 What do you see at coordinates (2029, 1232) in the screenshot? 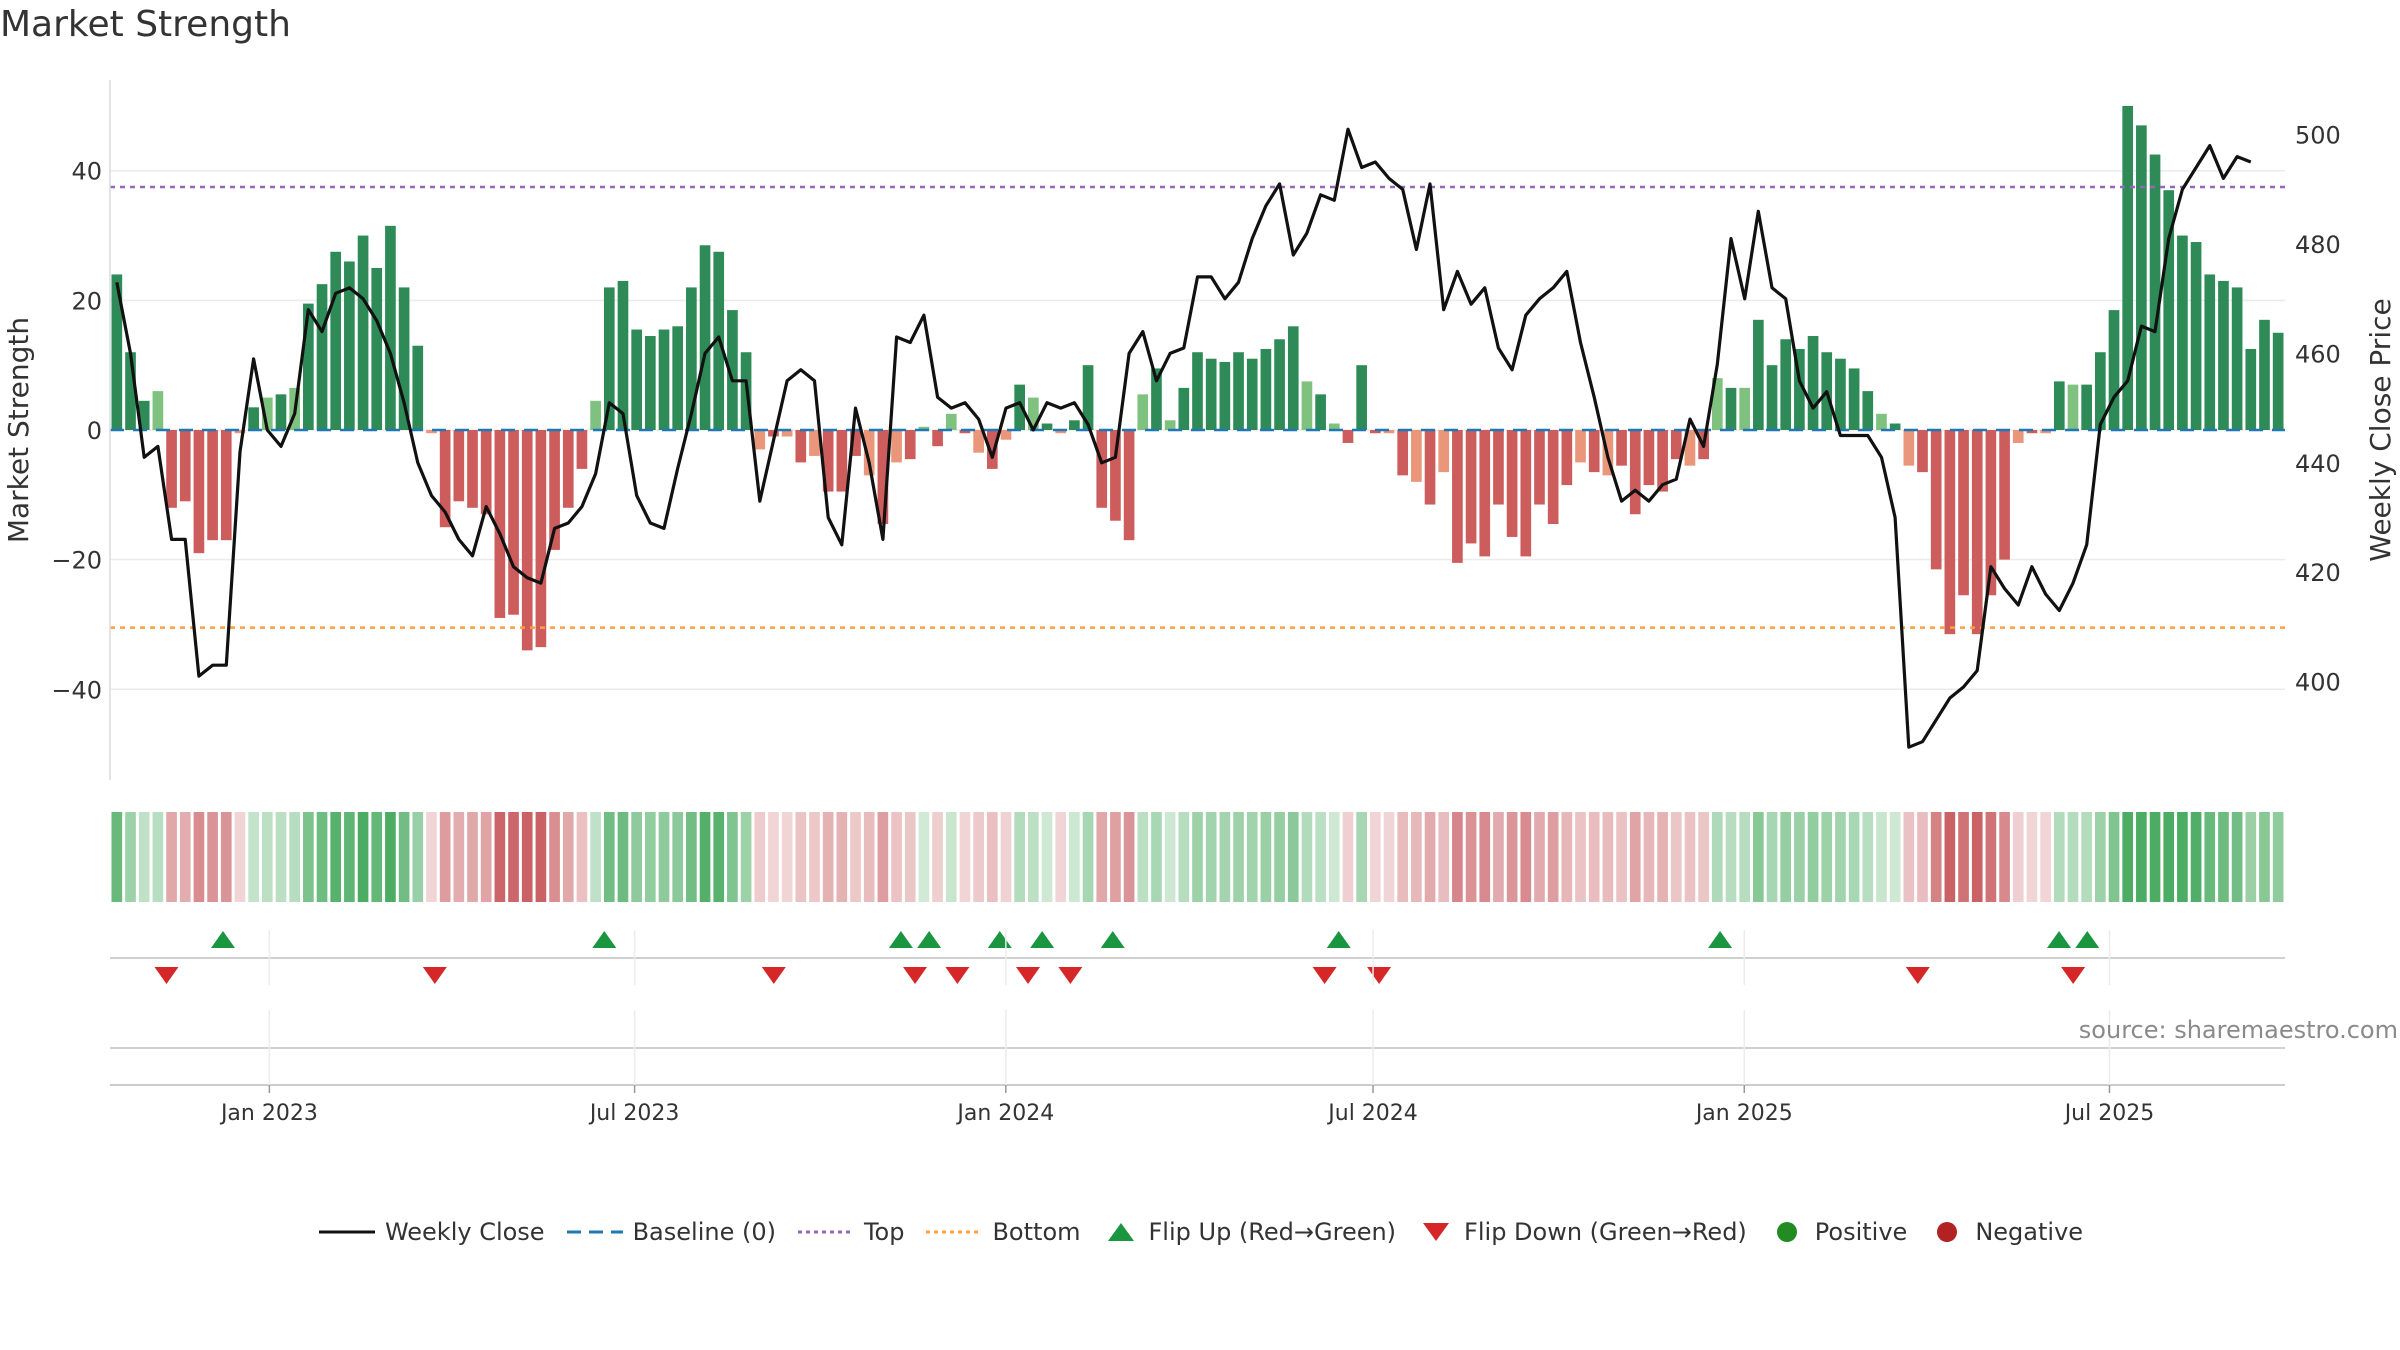
I see `legend-label: Negative` at bounding box center [2029, 1232].